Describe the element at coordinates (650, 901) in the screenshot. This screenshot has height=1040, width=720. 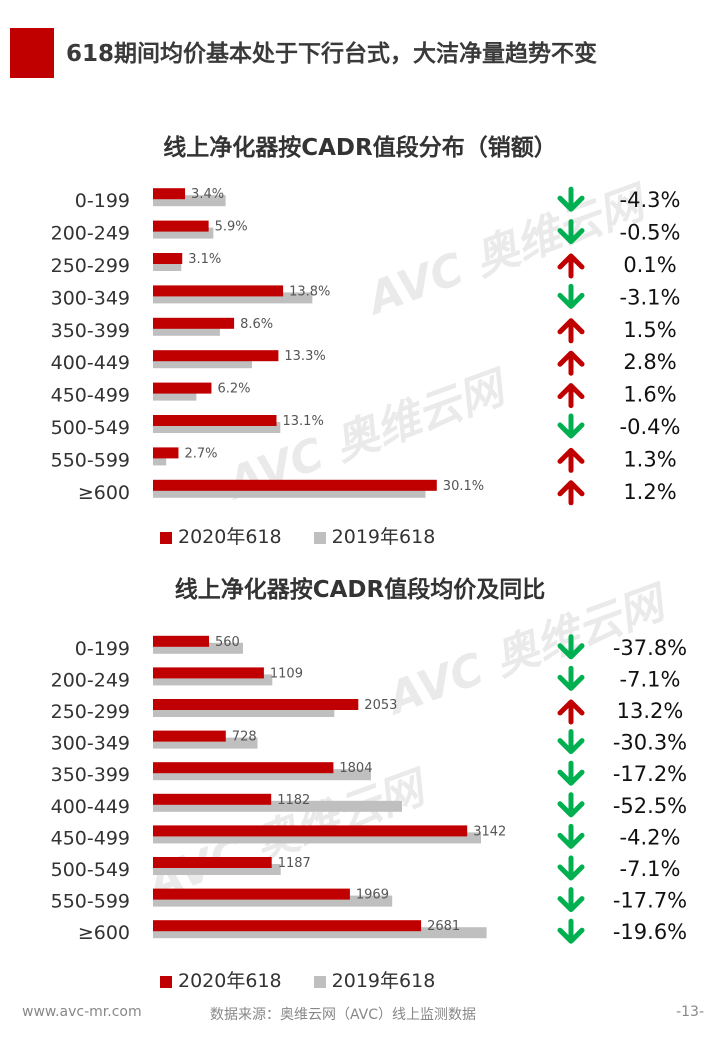
I see `yoy-change-label: -17.7%` at that location.